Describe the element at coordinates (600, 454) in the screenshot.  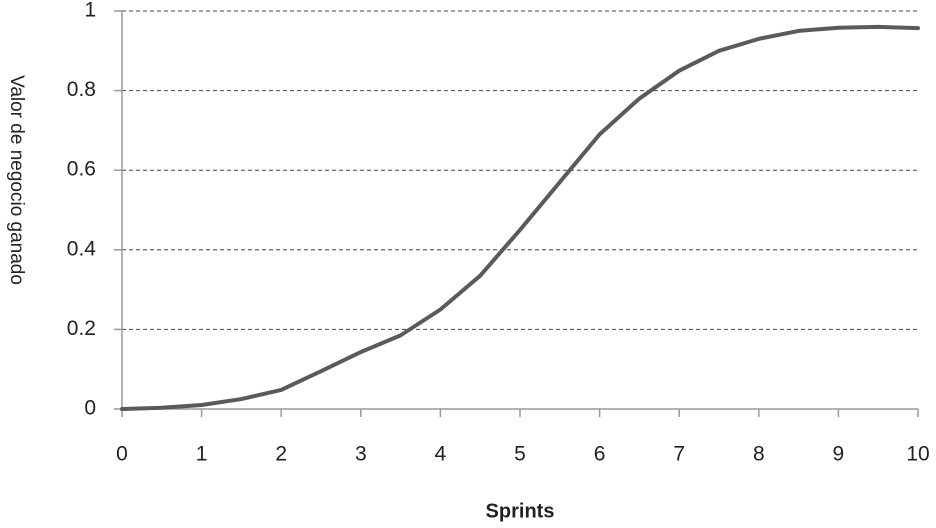
I see `x-tick-label: 6` at that location.